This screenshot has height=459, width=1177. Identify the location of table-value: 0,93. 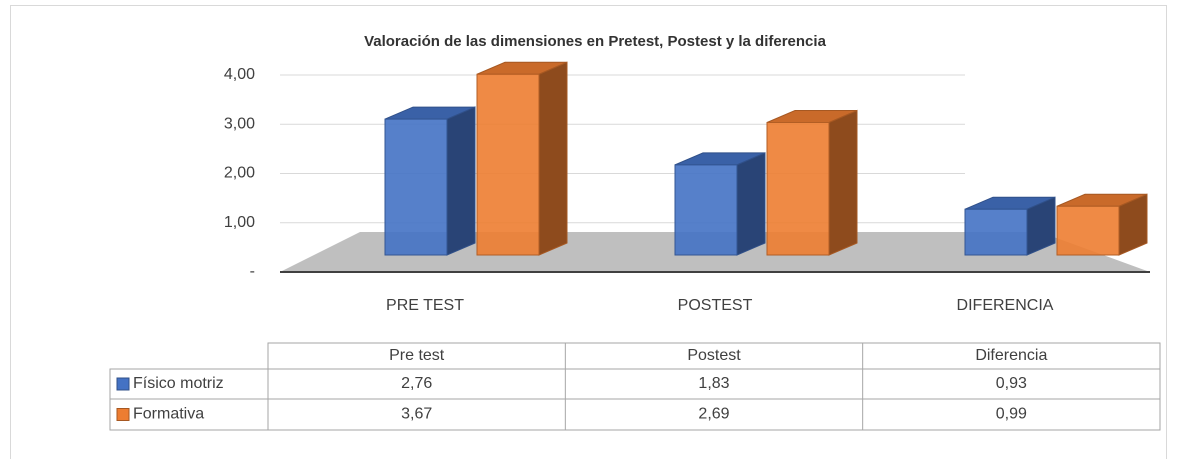
(1011, 383).